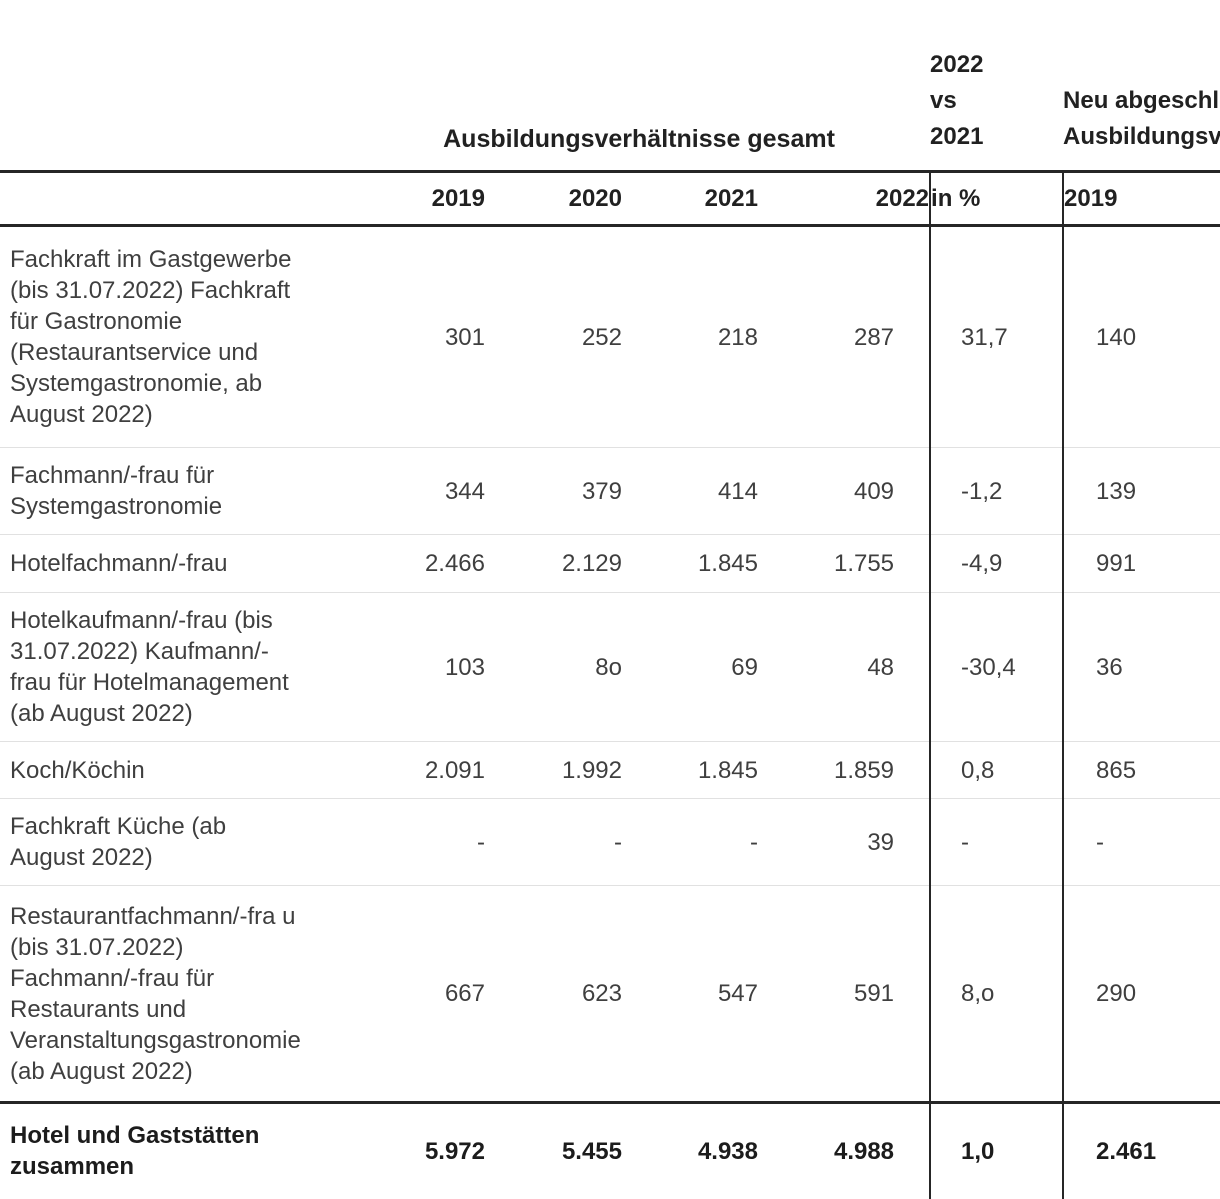  What do you see at coordinates (174, 842) in the screenshot?
I see `row-label: Fachkraft Küche (ab August 2022)` at bounding box center [174, 842].